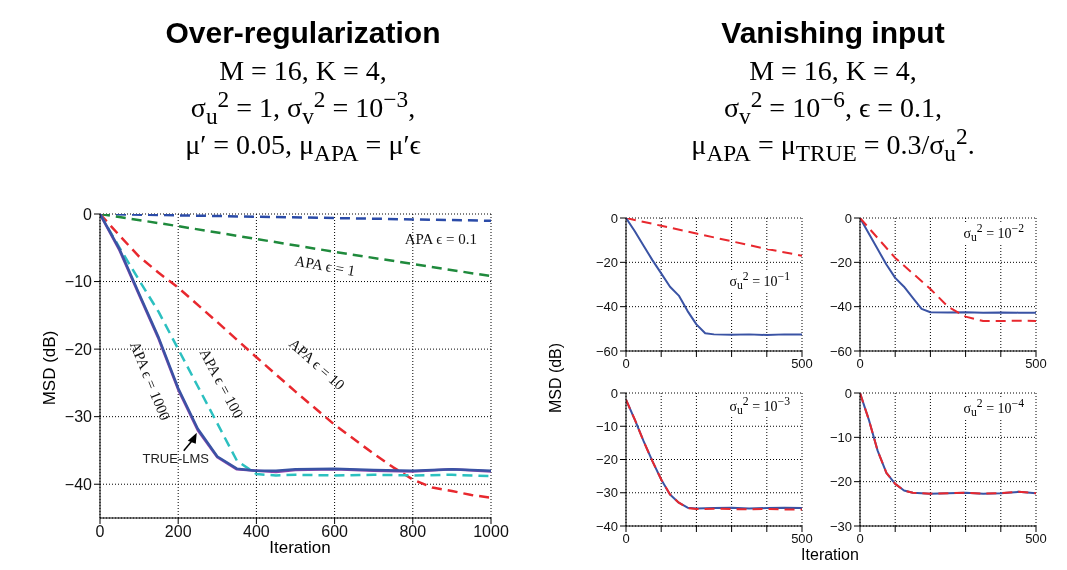 This screenshot has height=570, width=1067. What do you see at coordinates (413, 532) in the screenshot?
I see `x-tick-label: 800` at bounding box center [413, 532].